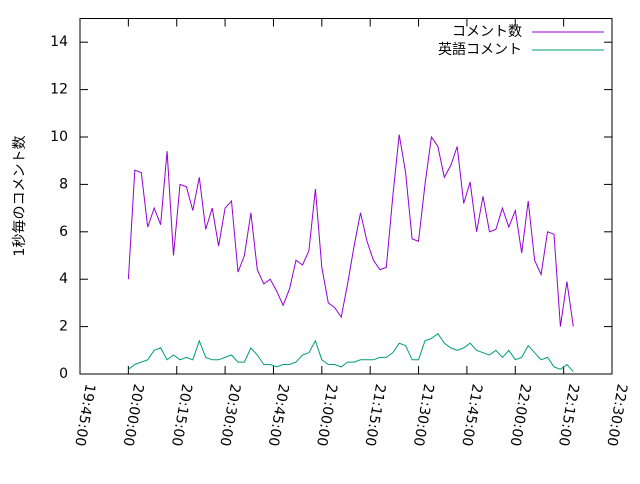  I want to click on x-tick-label: 20:45:00, so click(278, 415).